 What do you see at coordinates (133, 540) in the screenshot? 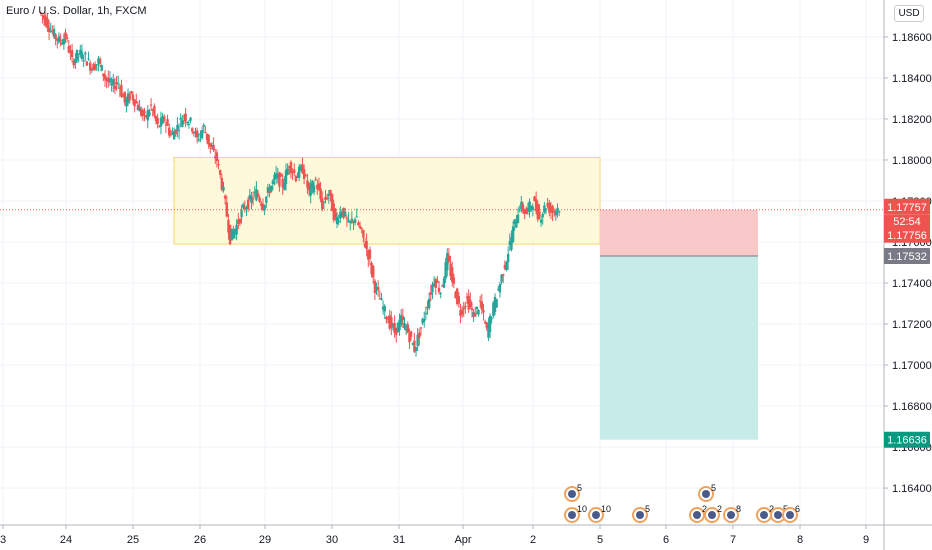
I see `x-tick-label: 25` at bounding box center [133, 540].